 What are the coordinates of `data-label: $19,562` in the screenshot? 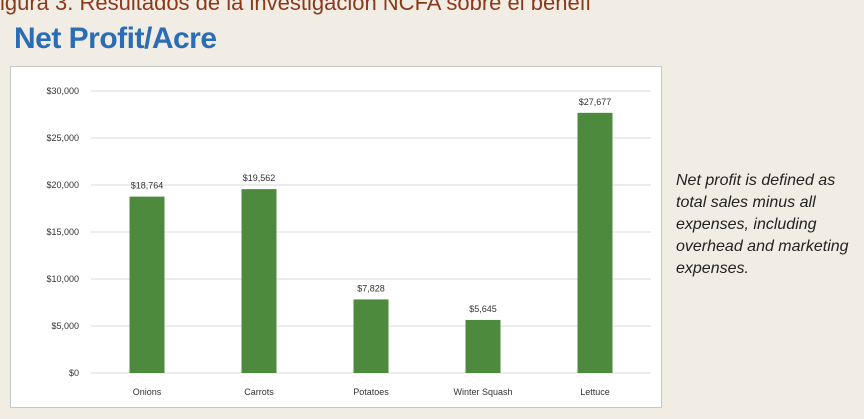 It's located at (259, 178).